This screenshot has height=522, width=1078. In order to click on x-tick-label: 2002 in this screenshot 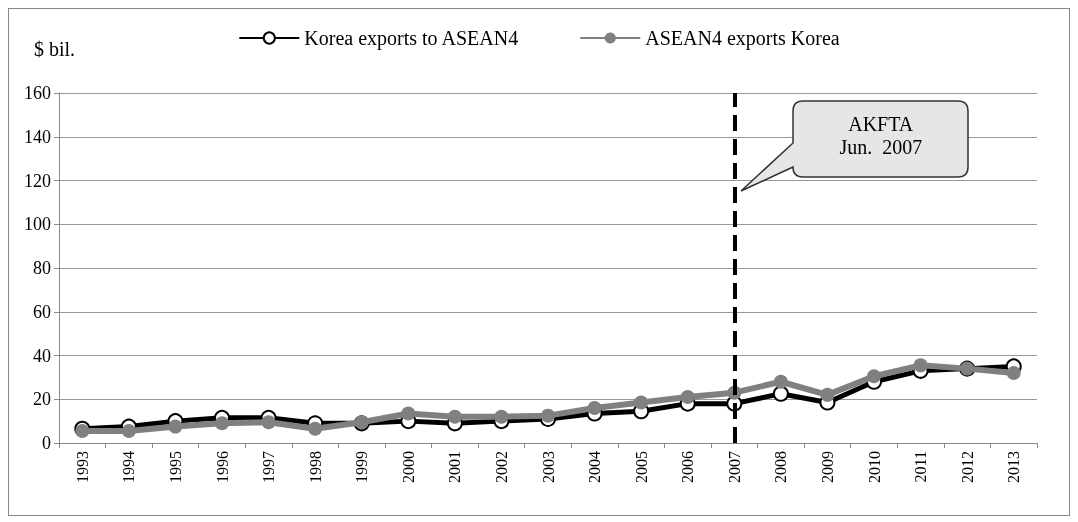, I will do `click(501, 467)`.